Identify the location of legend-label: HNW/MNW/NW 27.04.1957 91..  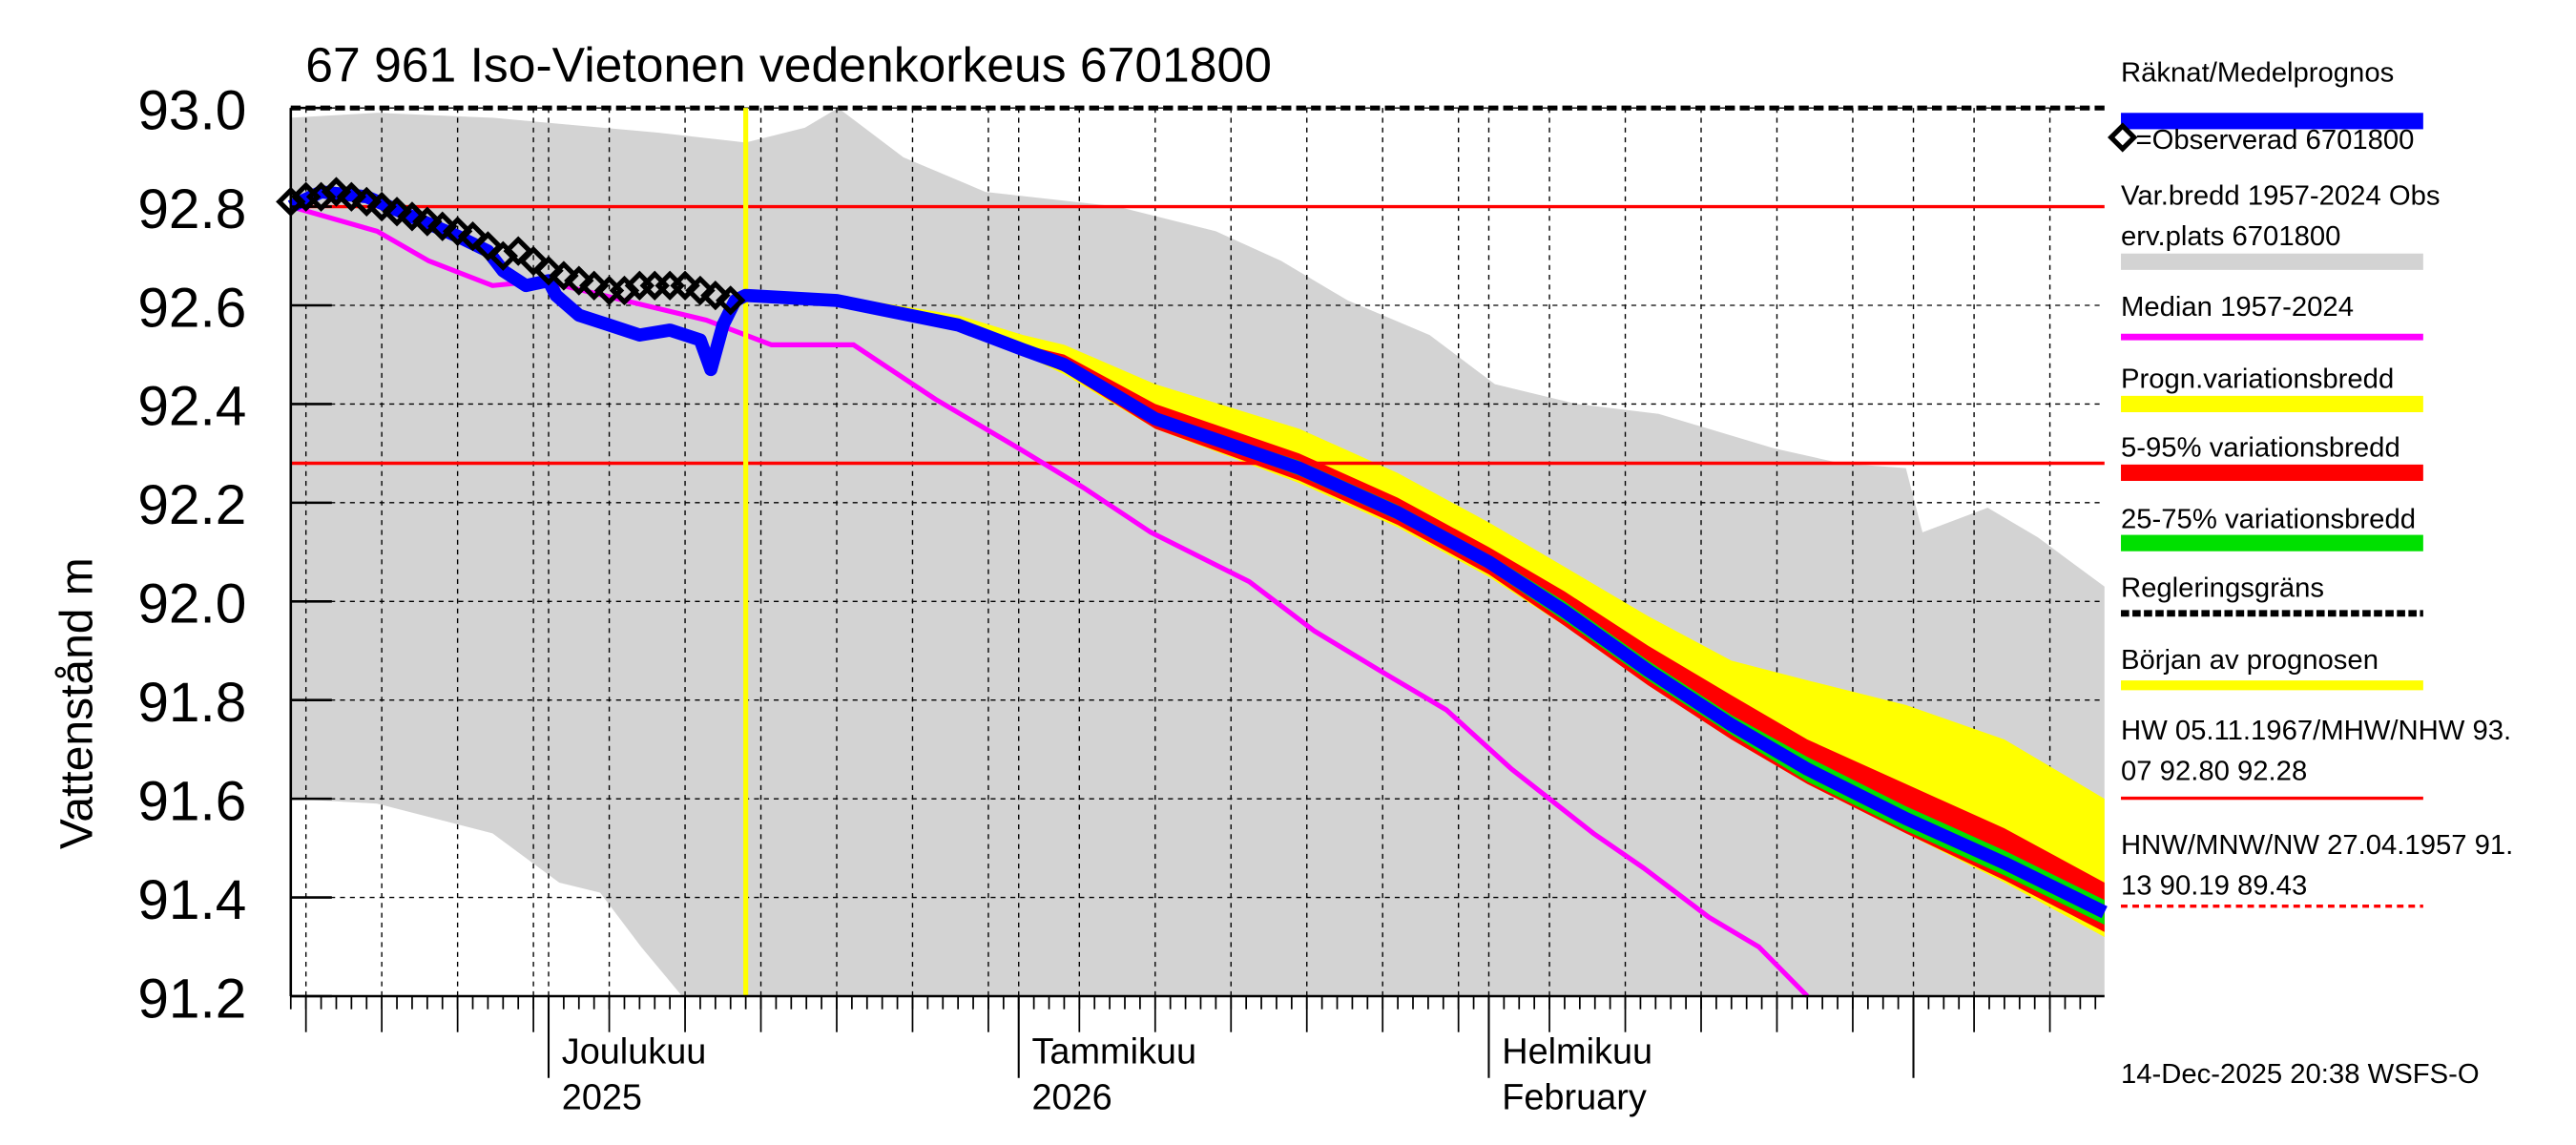
(2317, 845).